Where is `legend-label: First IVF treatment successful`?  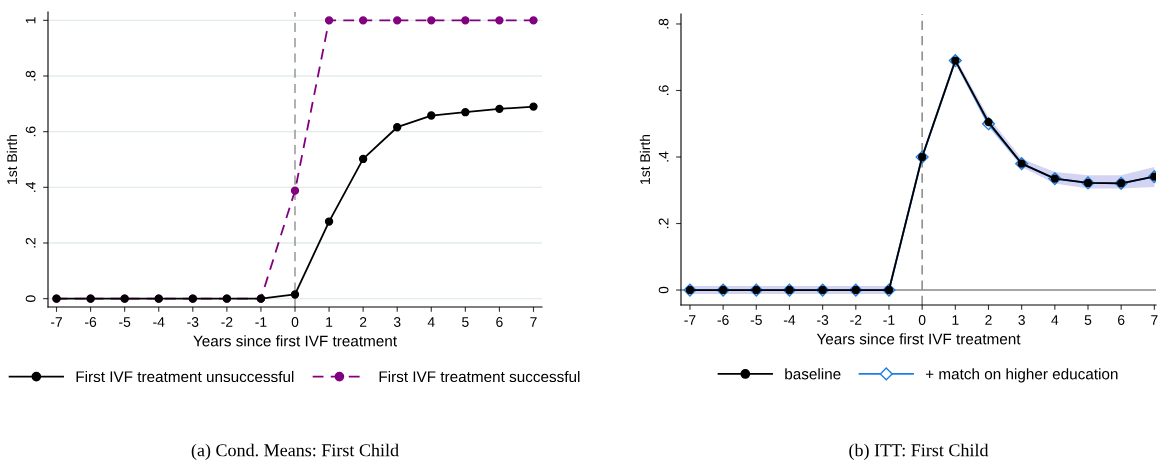
legend-label: First IVF treatment successful is located at coordinates (479, 376).